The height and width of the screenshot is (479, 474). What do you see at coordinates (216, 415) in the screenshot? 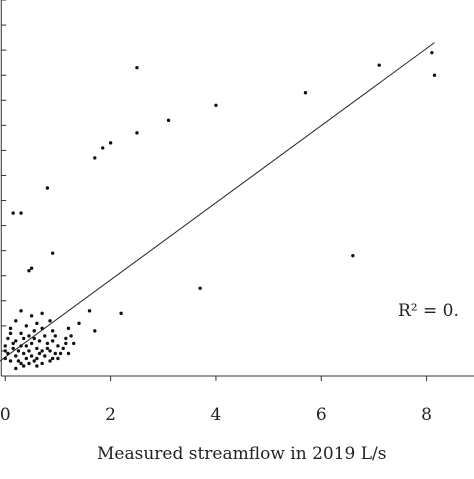
I see `x-tick-label-2: 4` at bounding box center [216, 415].